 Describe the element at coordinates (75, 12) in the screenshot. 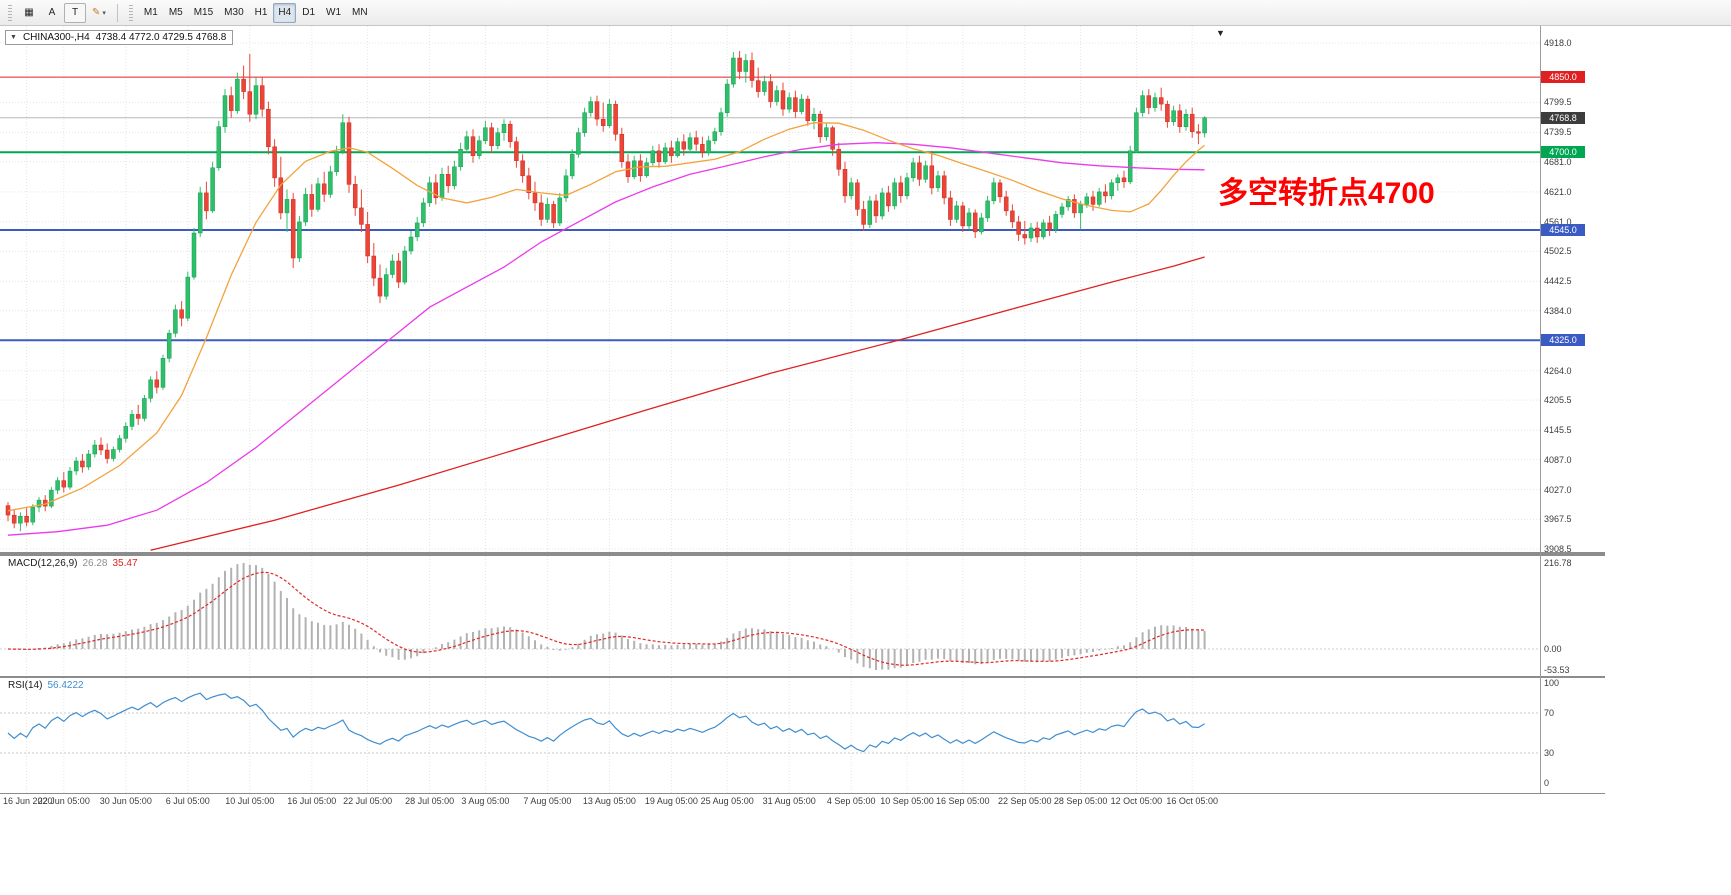

I see `text-tool-button: T` at that location.